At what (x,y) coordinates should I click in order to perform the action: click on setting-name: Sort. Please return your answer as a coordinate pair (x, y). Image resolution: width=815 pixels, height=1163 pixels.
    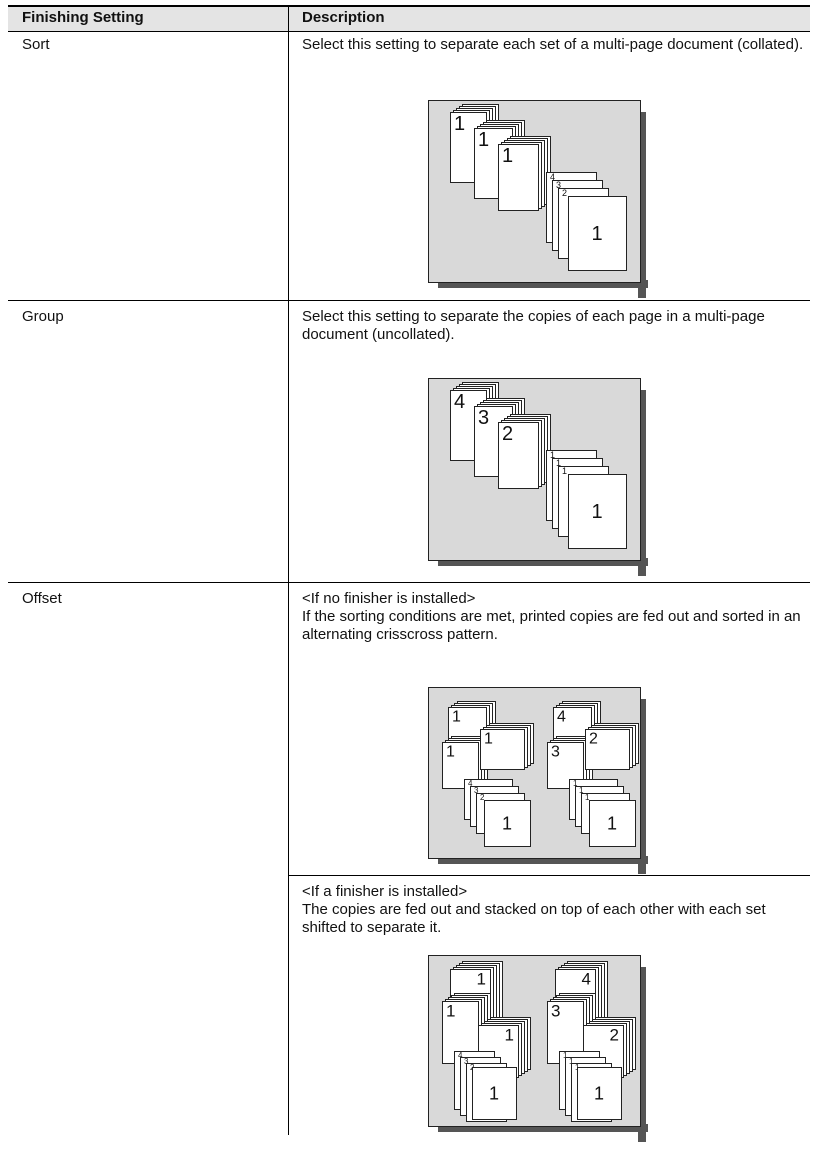
    Looking at the image, I should click on (36, 44).